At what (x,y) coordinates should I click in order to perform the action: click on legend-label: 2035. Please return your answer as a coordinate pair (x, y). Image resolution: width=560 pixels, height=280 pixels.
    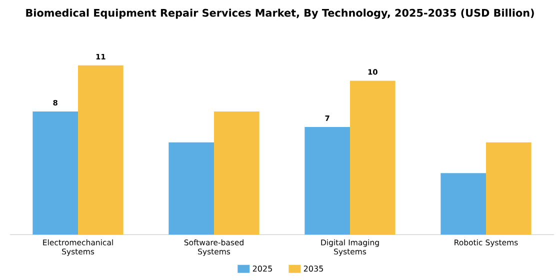
    Looking at the image, I should click on (313, 269).